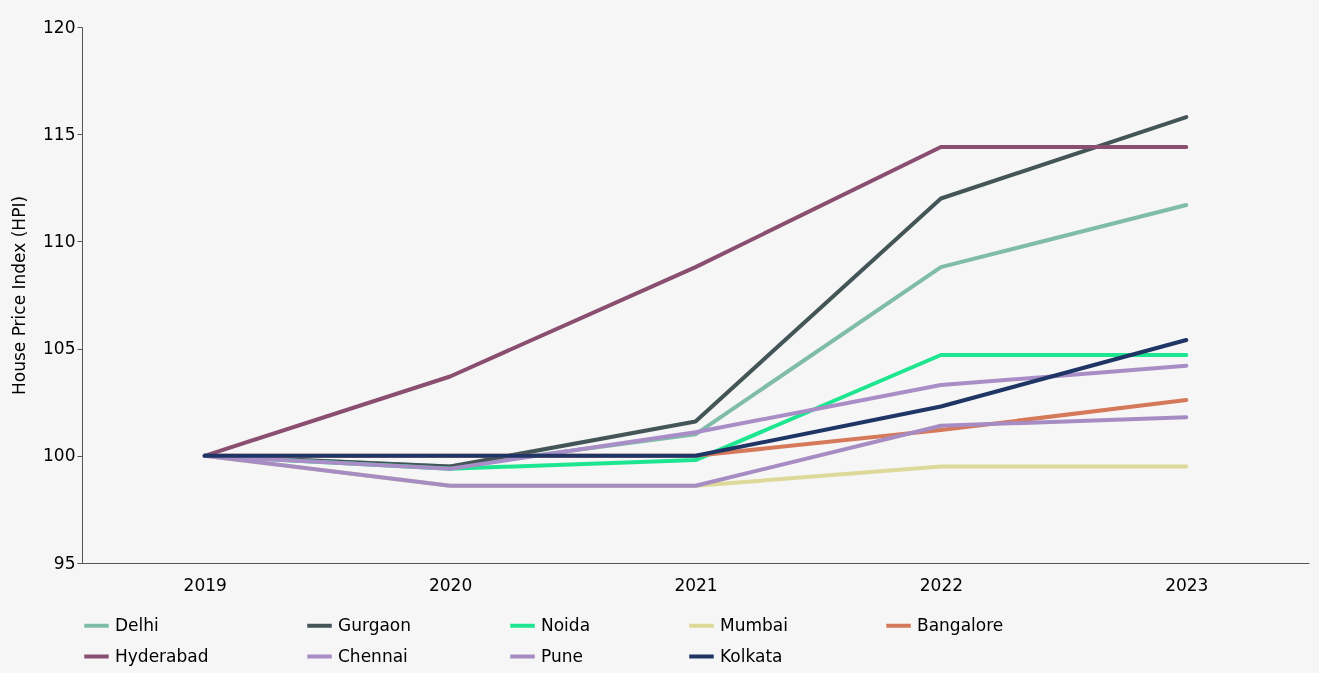 Image resolution: width=1319 pixels, height=673 pixels. What do you see at coordinates (960, 624) in the screenshot?
I see `legend-label: Bangalore` at bounding box center [960, 624].